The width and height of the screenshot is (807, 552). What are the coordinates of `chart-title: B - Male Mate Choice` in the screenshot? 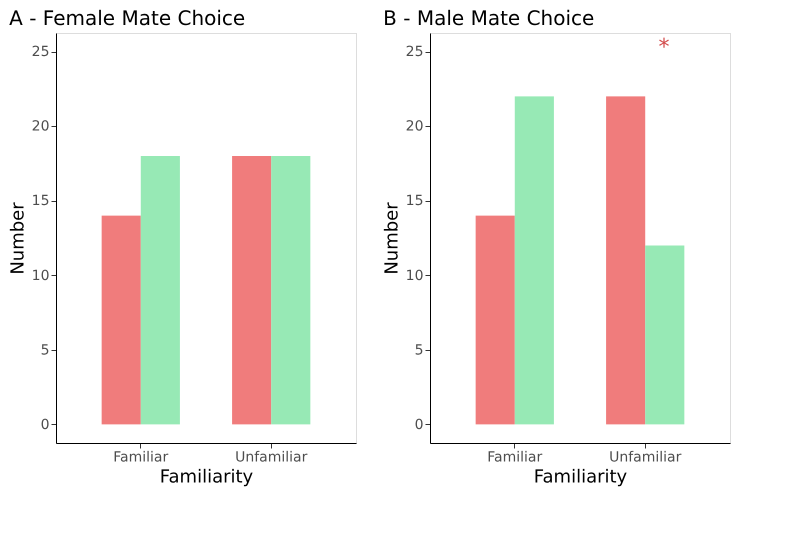 It's located at (488, 18).